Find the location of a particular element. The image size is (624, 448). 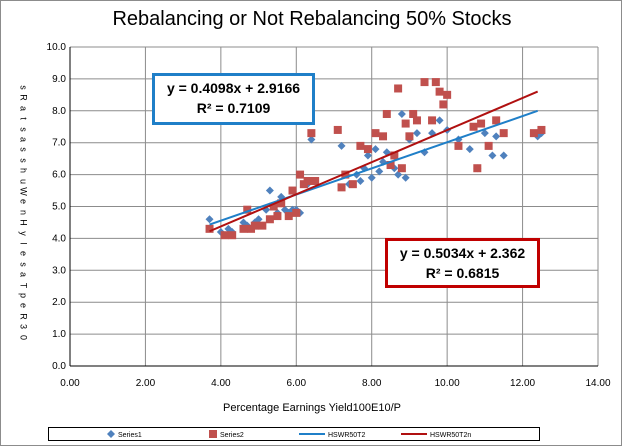

x-tick-label: 14.00 is located at coordinates (597, 383).